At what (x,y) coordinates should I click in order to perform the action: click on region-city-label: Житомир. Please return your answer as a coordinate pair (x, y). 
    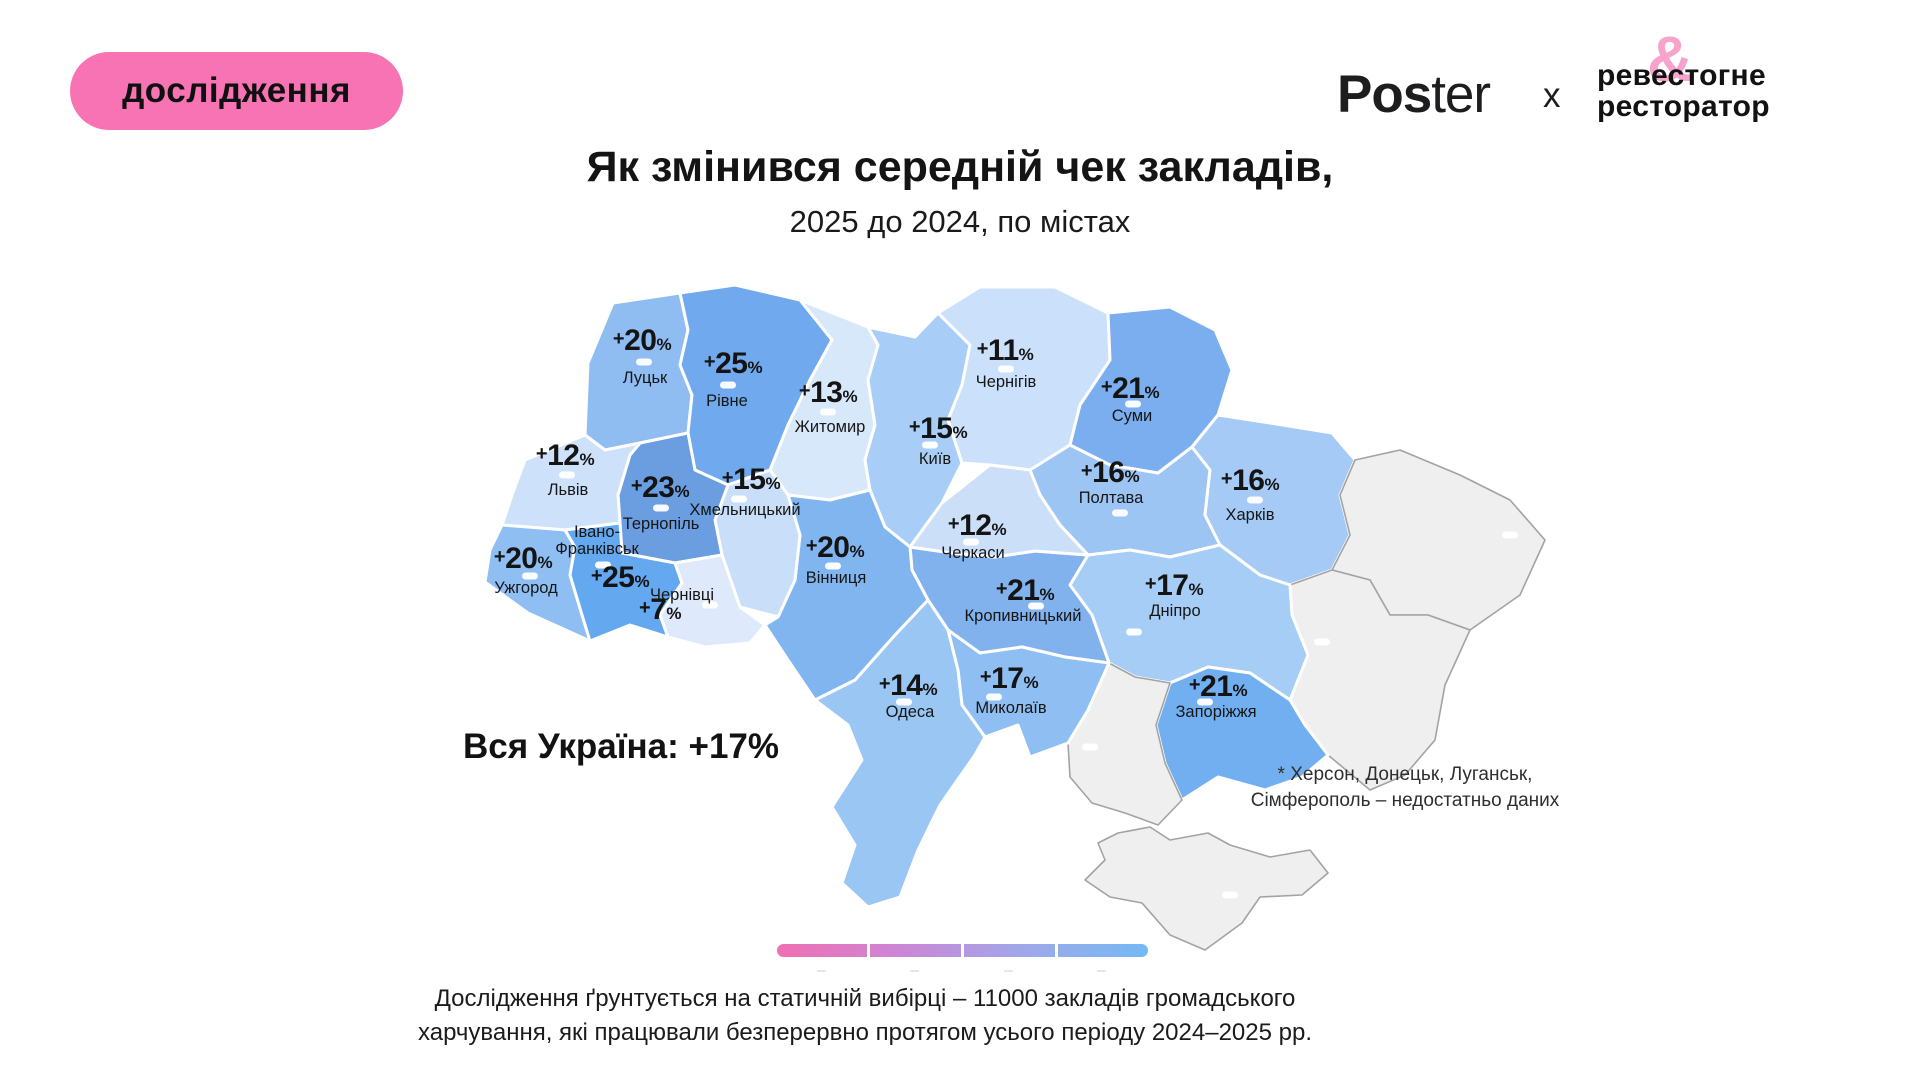
    Looking at the image, I should click on (830, 427).